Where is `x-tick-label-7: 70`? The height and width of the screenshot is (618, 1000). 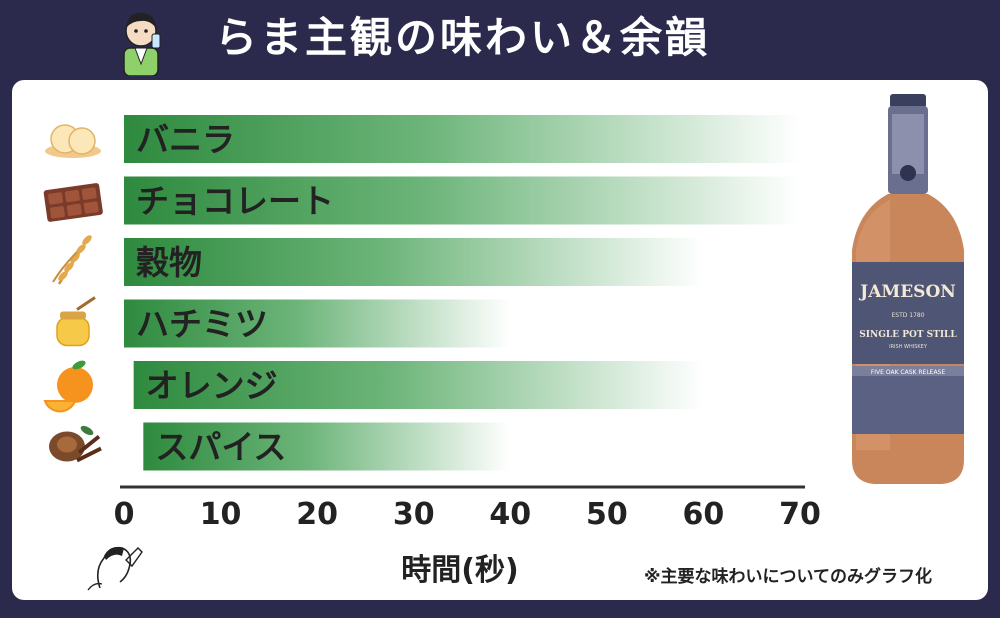
x-tick-label-7: 70 is located at coordinates (800, 514).